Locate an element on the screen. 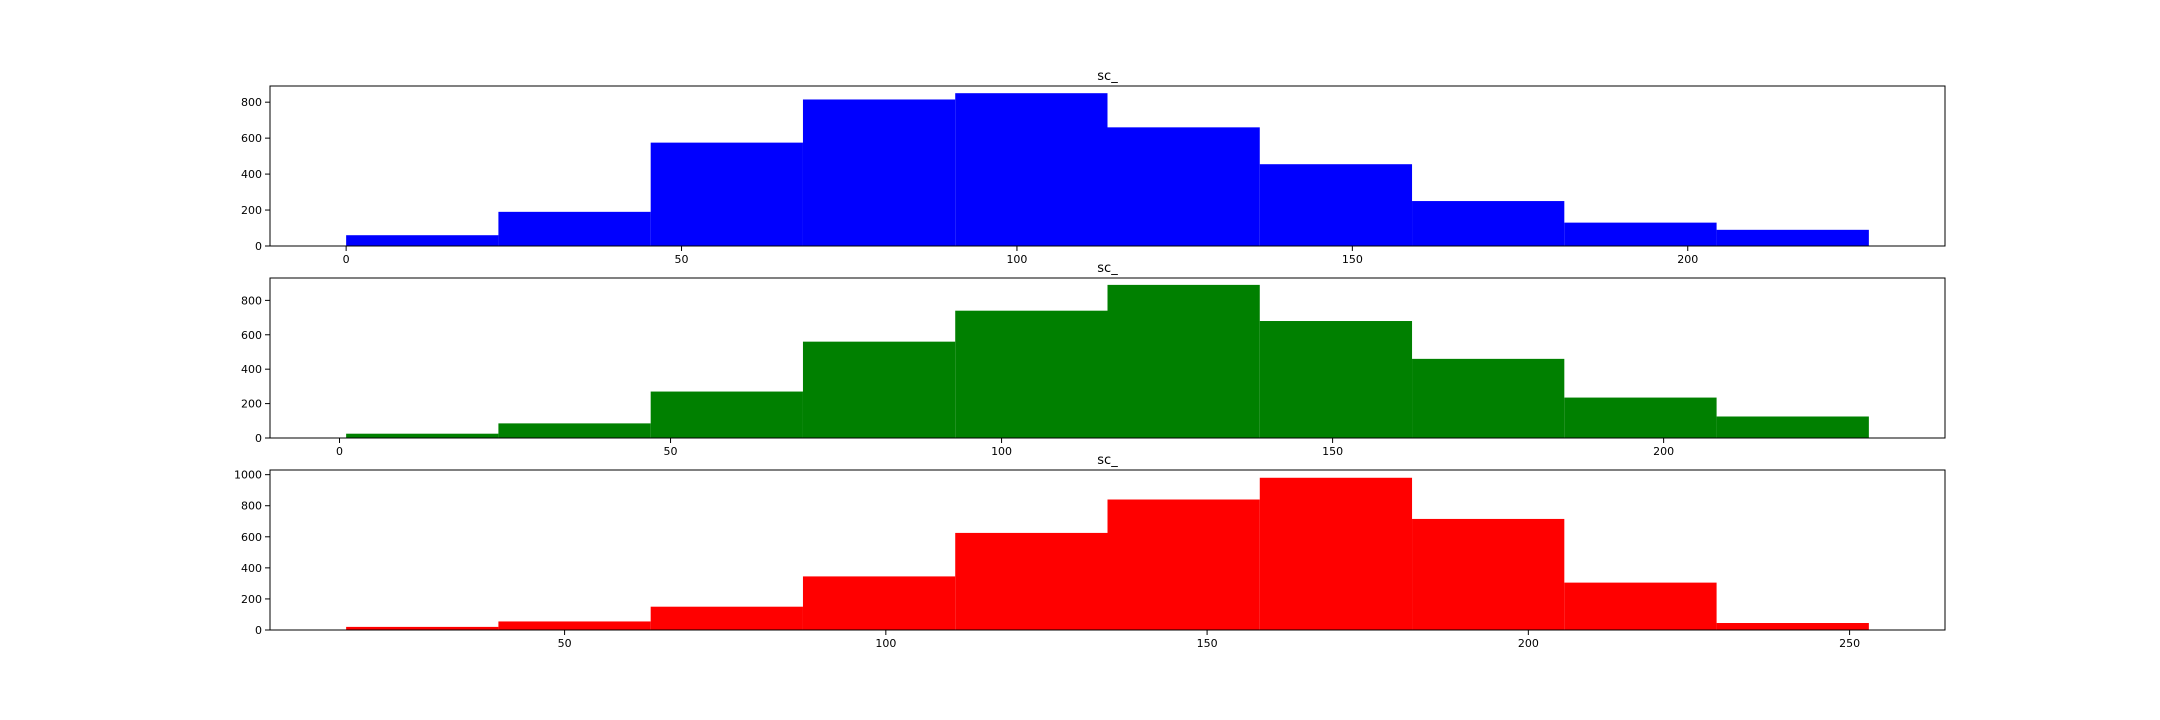 Image resolution: width=2160 pixels, height=720 pixels. x-tick-label: 250 is located at coordinates (1849, 643).